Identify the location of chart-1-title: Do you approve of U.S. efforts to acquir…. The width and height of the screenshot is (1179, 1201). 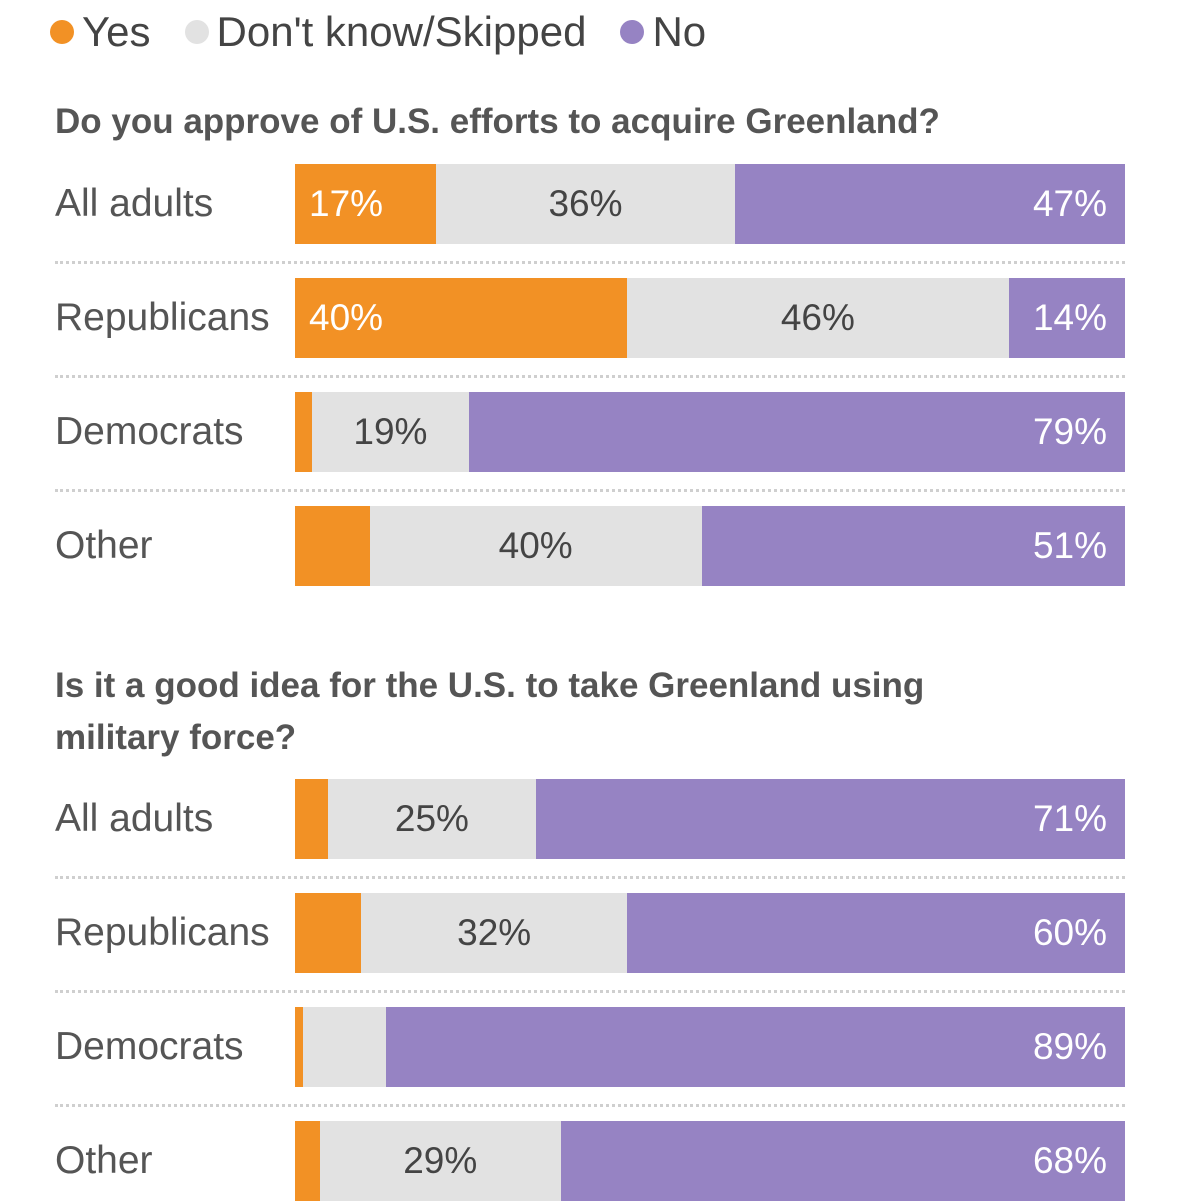
(497, 121).